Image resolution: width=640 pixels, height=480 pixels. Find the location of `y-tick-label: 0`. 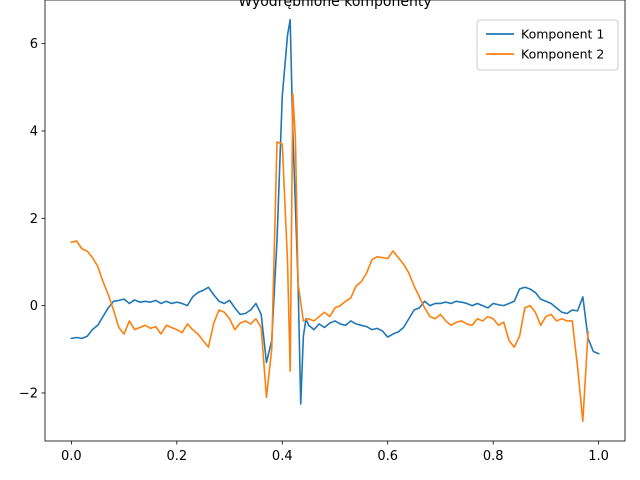

y-tick-label: 0 is located at coordinates (34, 306).